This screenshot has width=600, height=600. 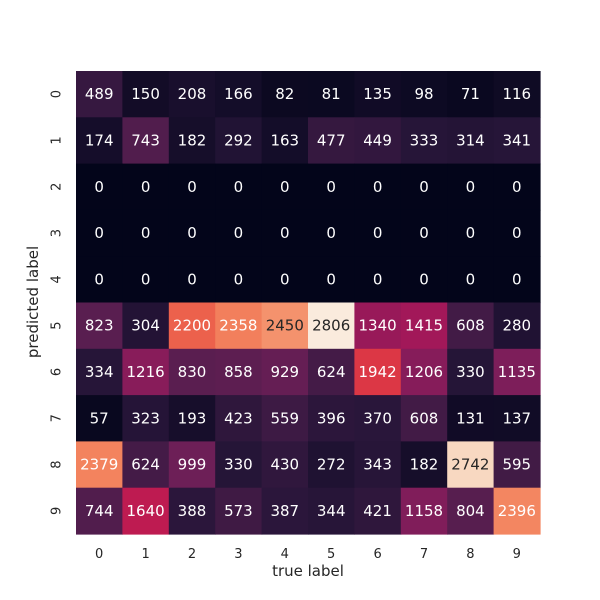 I want to click on cell-value-label: 858, so click(x=238, y=372).